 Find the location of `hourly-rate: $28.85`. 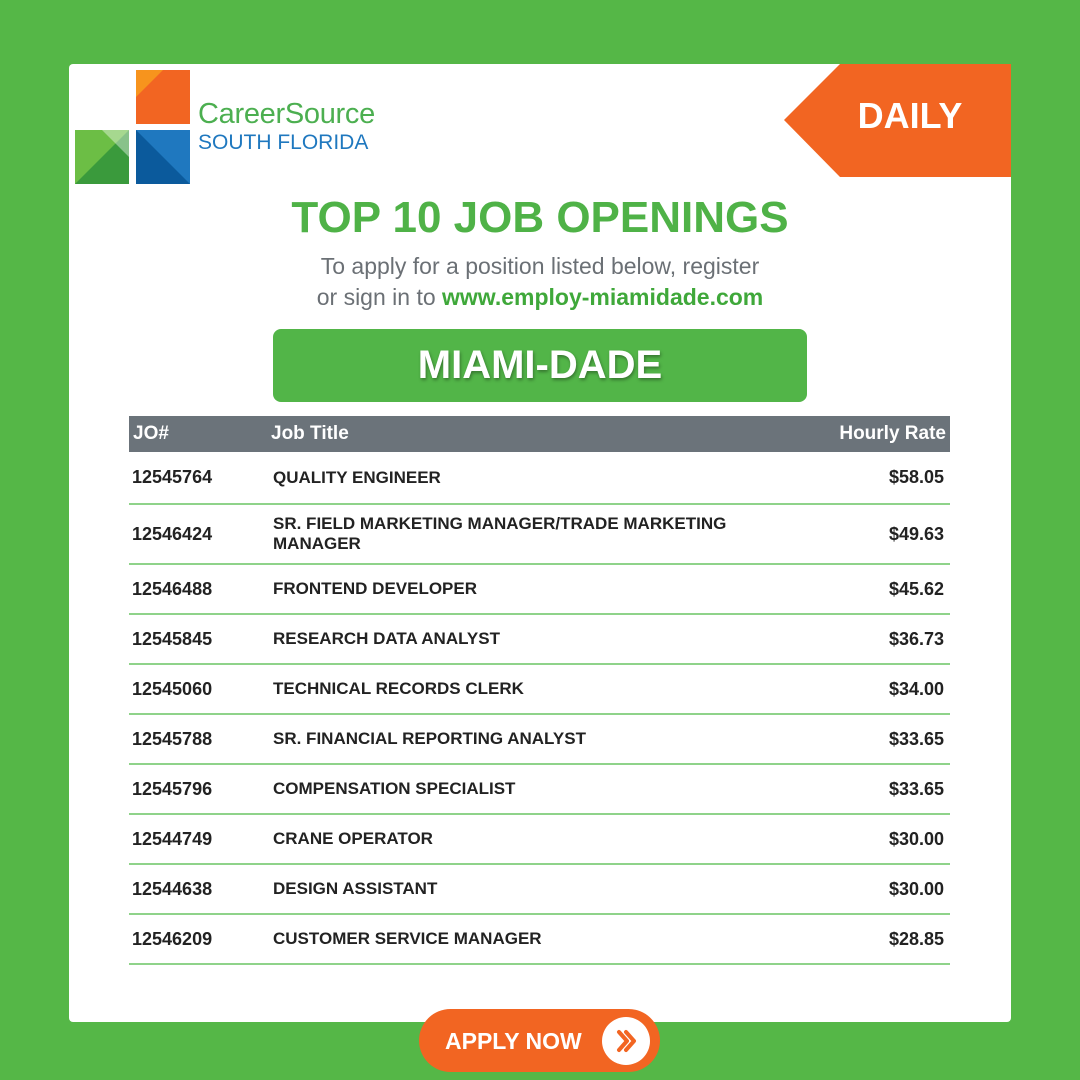

hourly-rate: $28.85 is located at coordinates (871, 939).